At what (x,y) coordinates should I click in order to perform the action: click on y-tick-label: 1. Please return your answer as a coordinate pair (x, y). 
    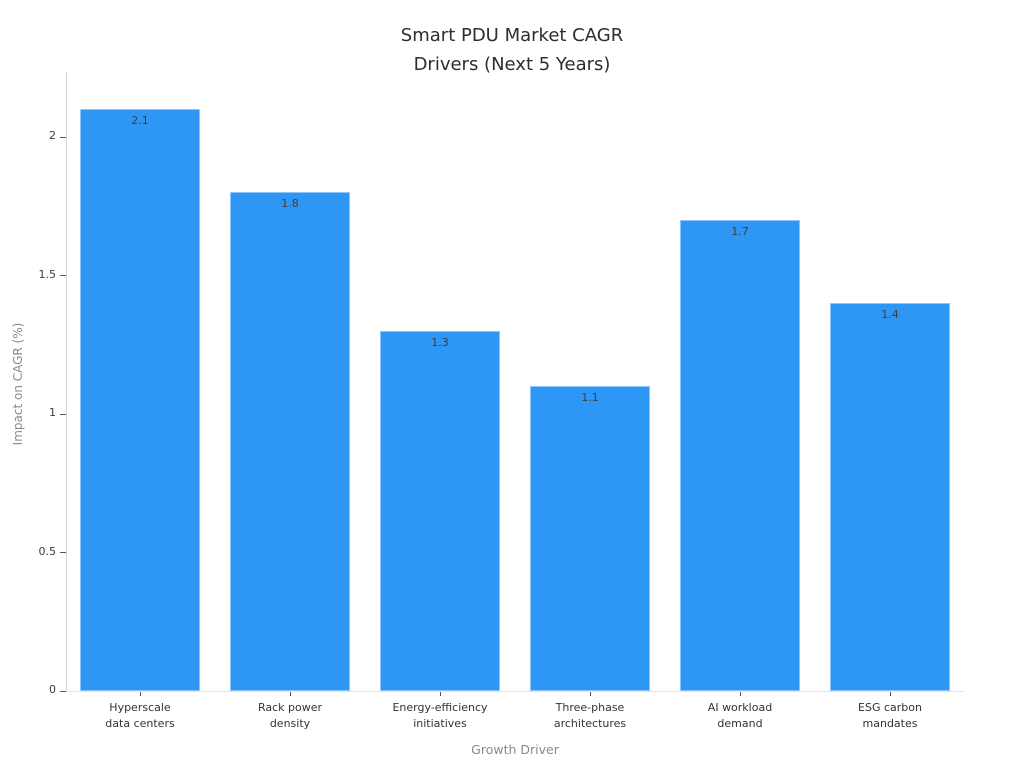
    Looking at the image, I should click on (52, 413).